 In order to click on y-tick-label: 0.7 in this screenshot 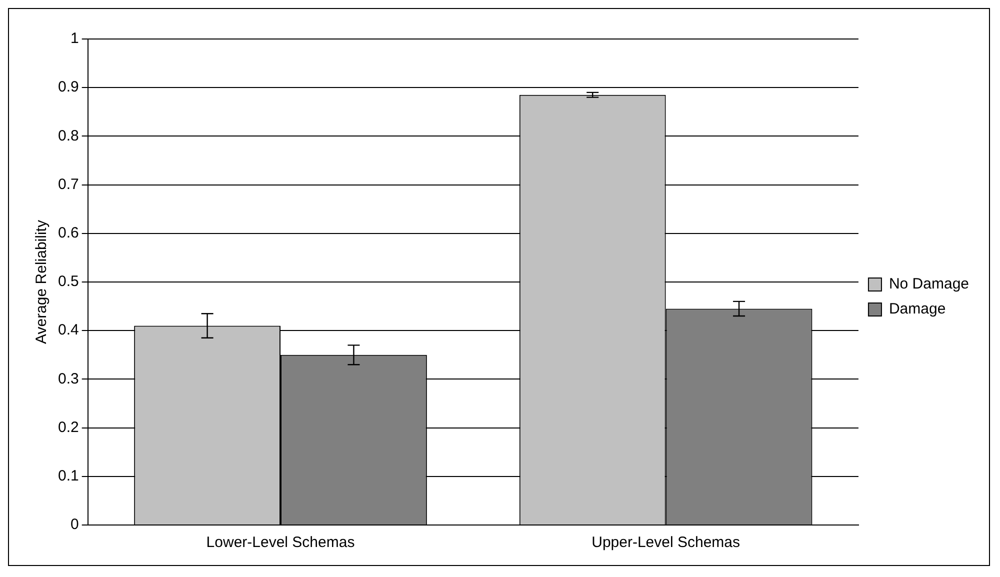, I will do `click(68, 184)`.